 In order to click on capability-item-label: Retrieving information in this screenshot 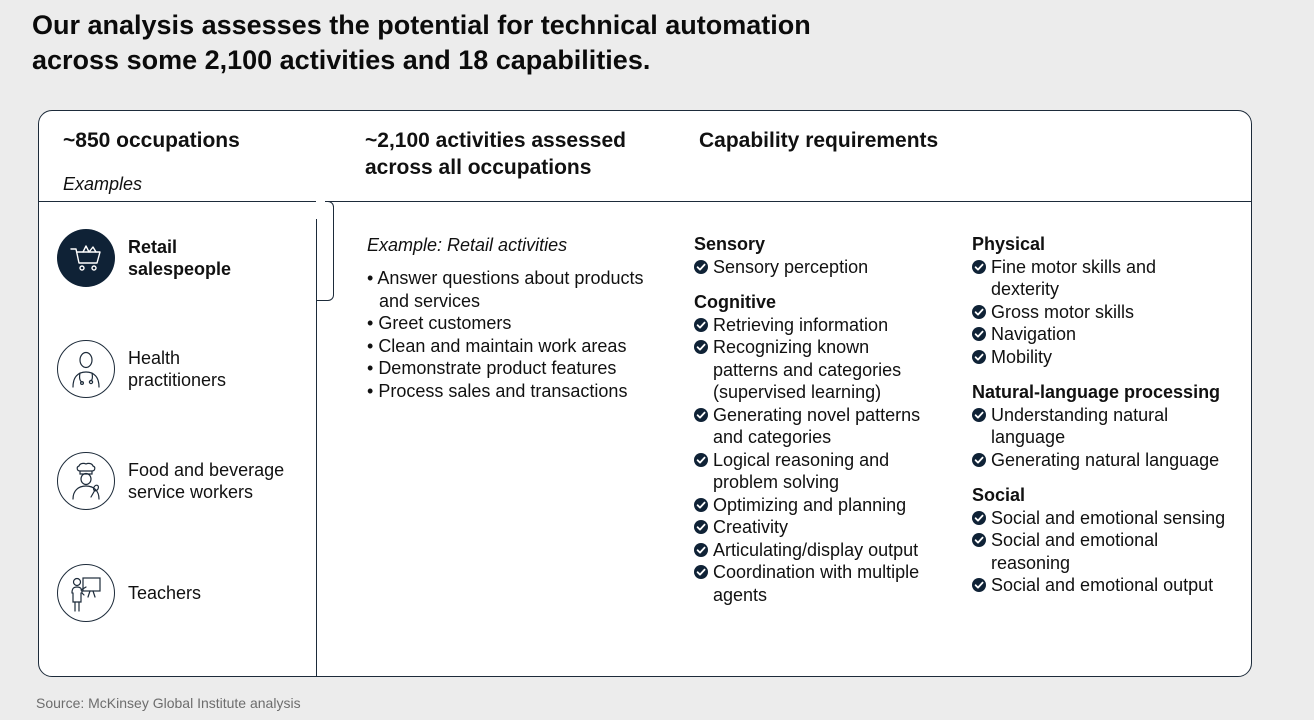, I will do `click(801, 324)`.